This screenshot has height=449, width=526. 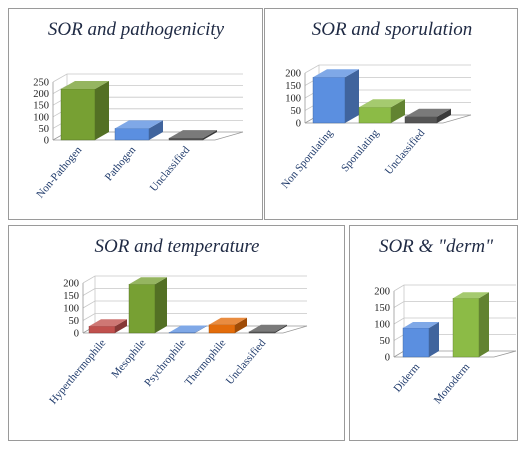 I want to click on category-label-temperature-0: Hyperthermophile, so click(x=77, y=372).